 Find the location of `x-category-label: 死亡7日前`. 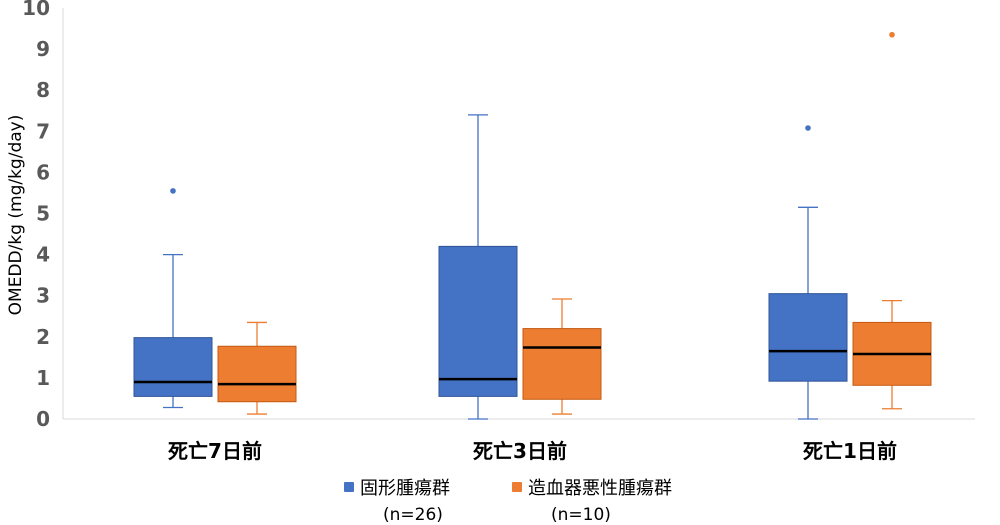

x-category-label: 死亡7日前 is located at coordinates (215, 451).